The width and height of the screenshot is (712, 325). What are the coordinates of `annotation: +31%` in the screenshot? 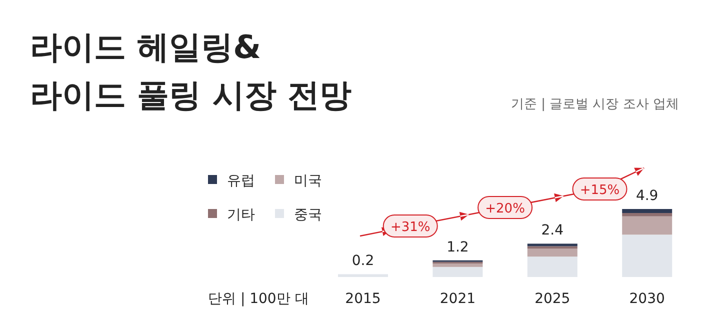 It's located at (410, 227).